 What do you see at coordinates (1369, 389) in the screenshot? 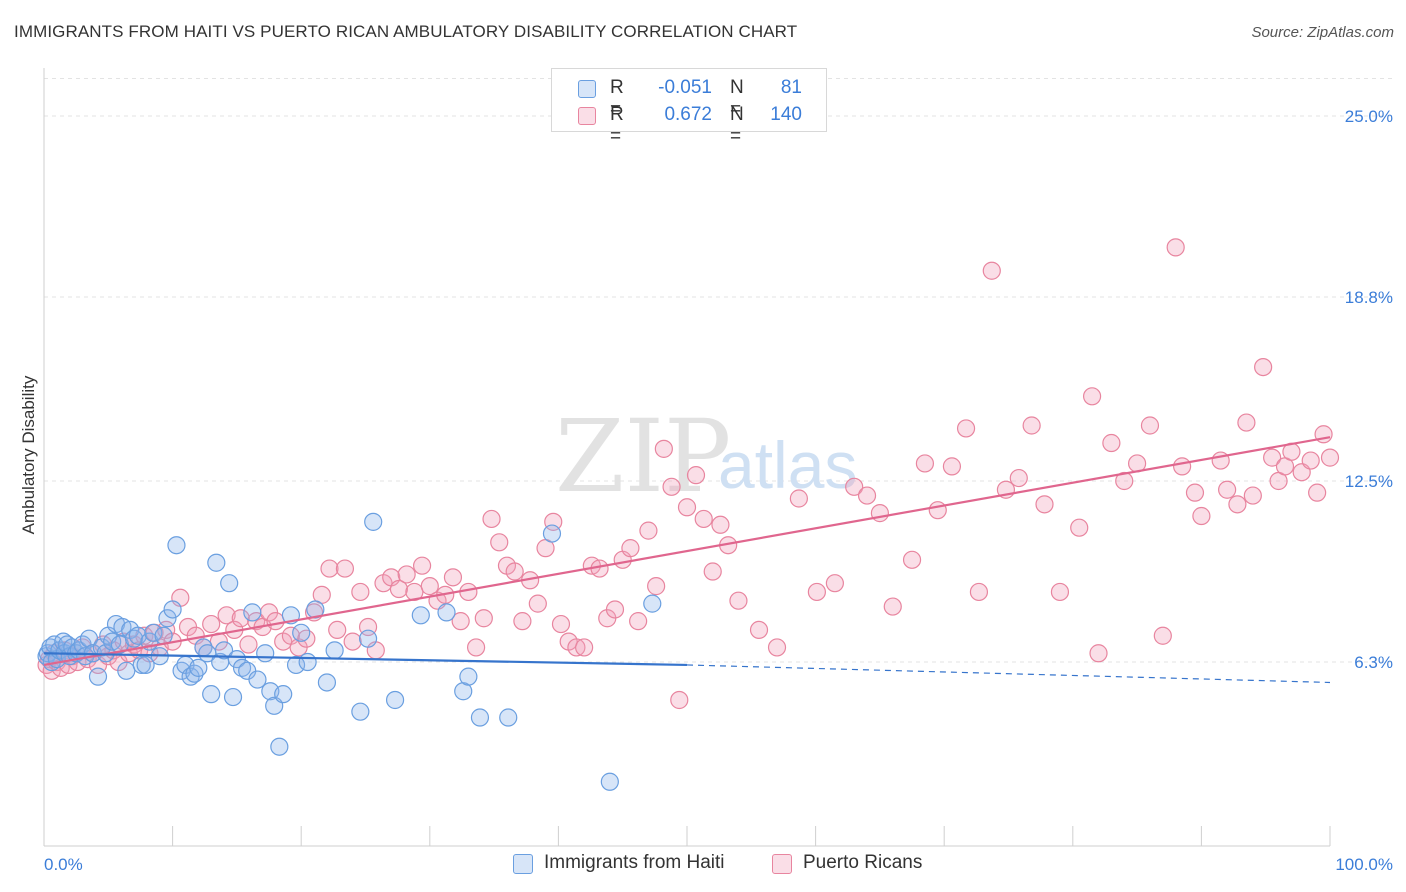
I see `y-tick-labels: 6.3% 12.5% 18.8% 25.0%` at bounding box center [1369, 389].